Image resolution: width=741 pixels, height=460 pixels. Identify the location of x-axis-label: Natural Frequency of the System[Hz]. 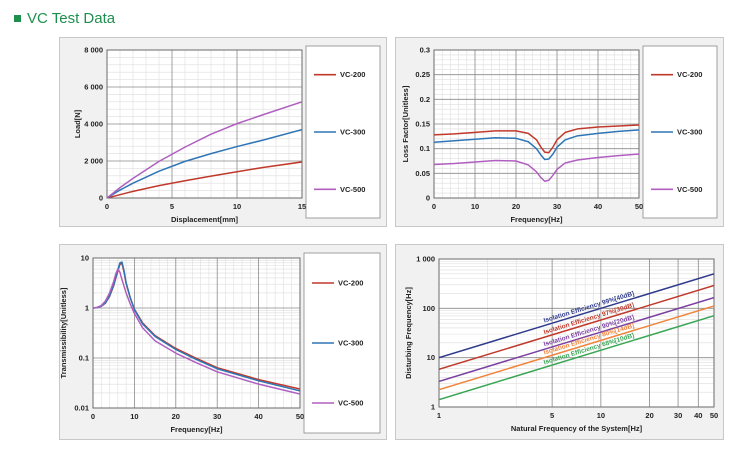
(577, 428).